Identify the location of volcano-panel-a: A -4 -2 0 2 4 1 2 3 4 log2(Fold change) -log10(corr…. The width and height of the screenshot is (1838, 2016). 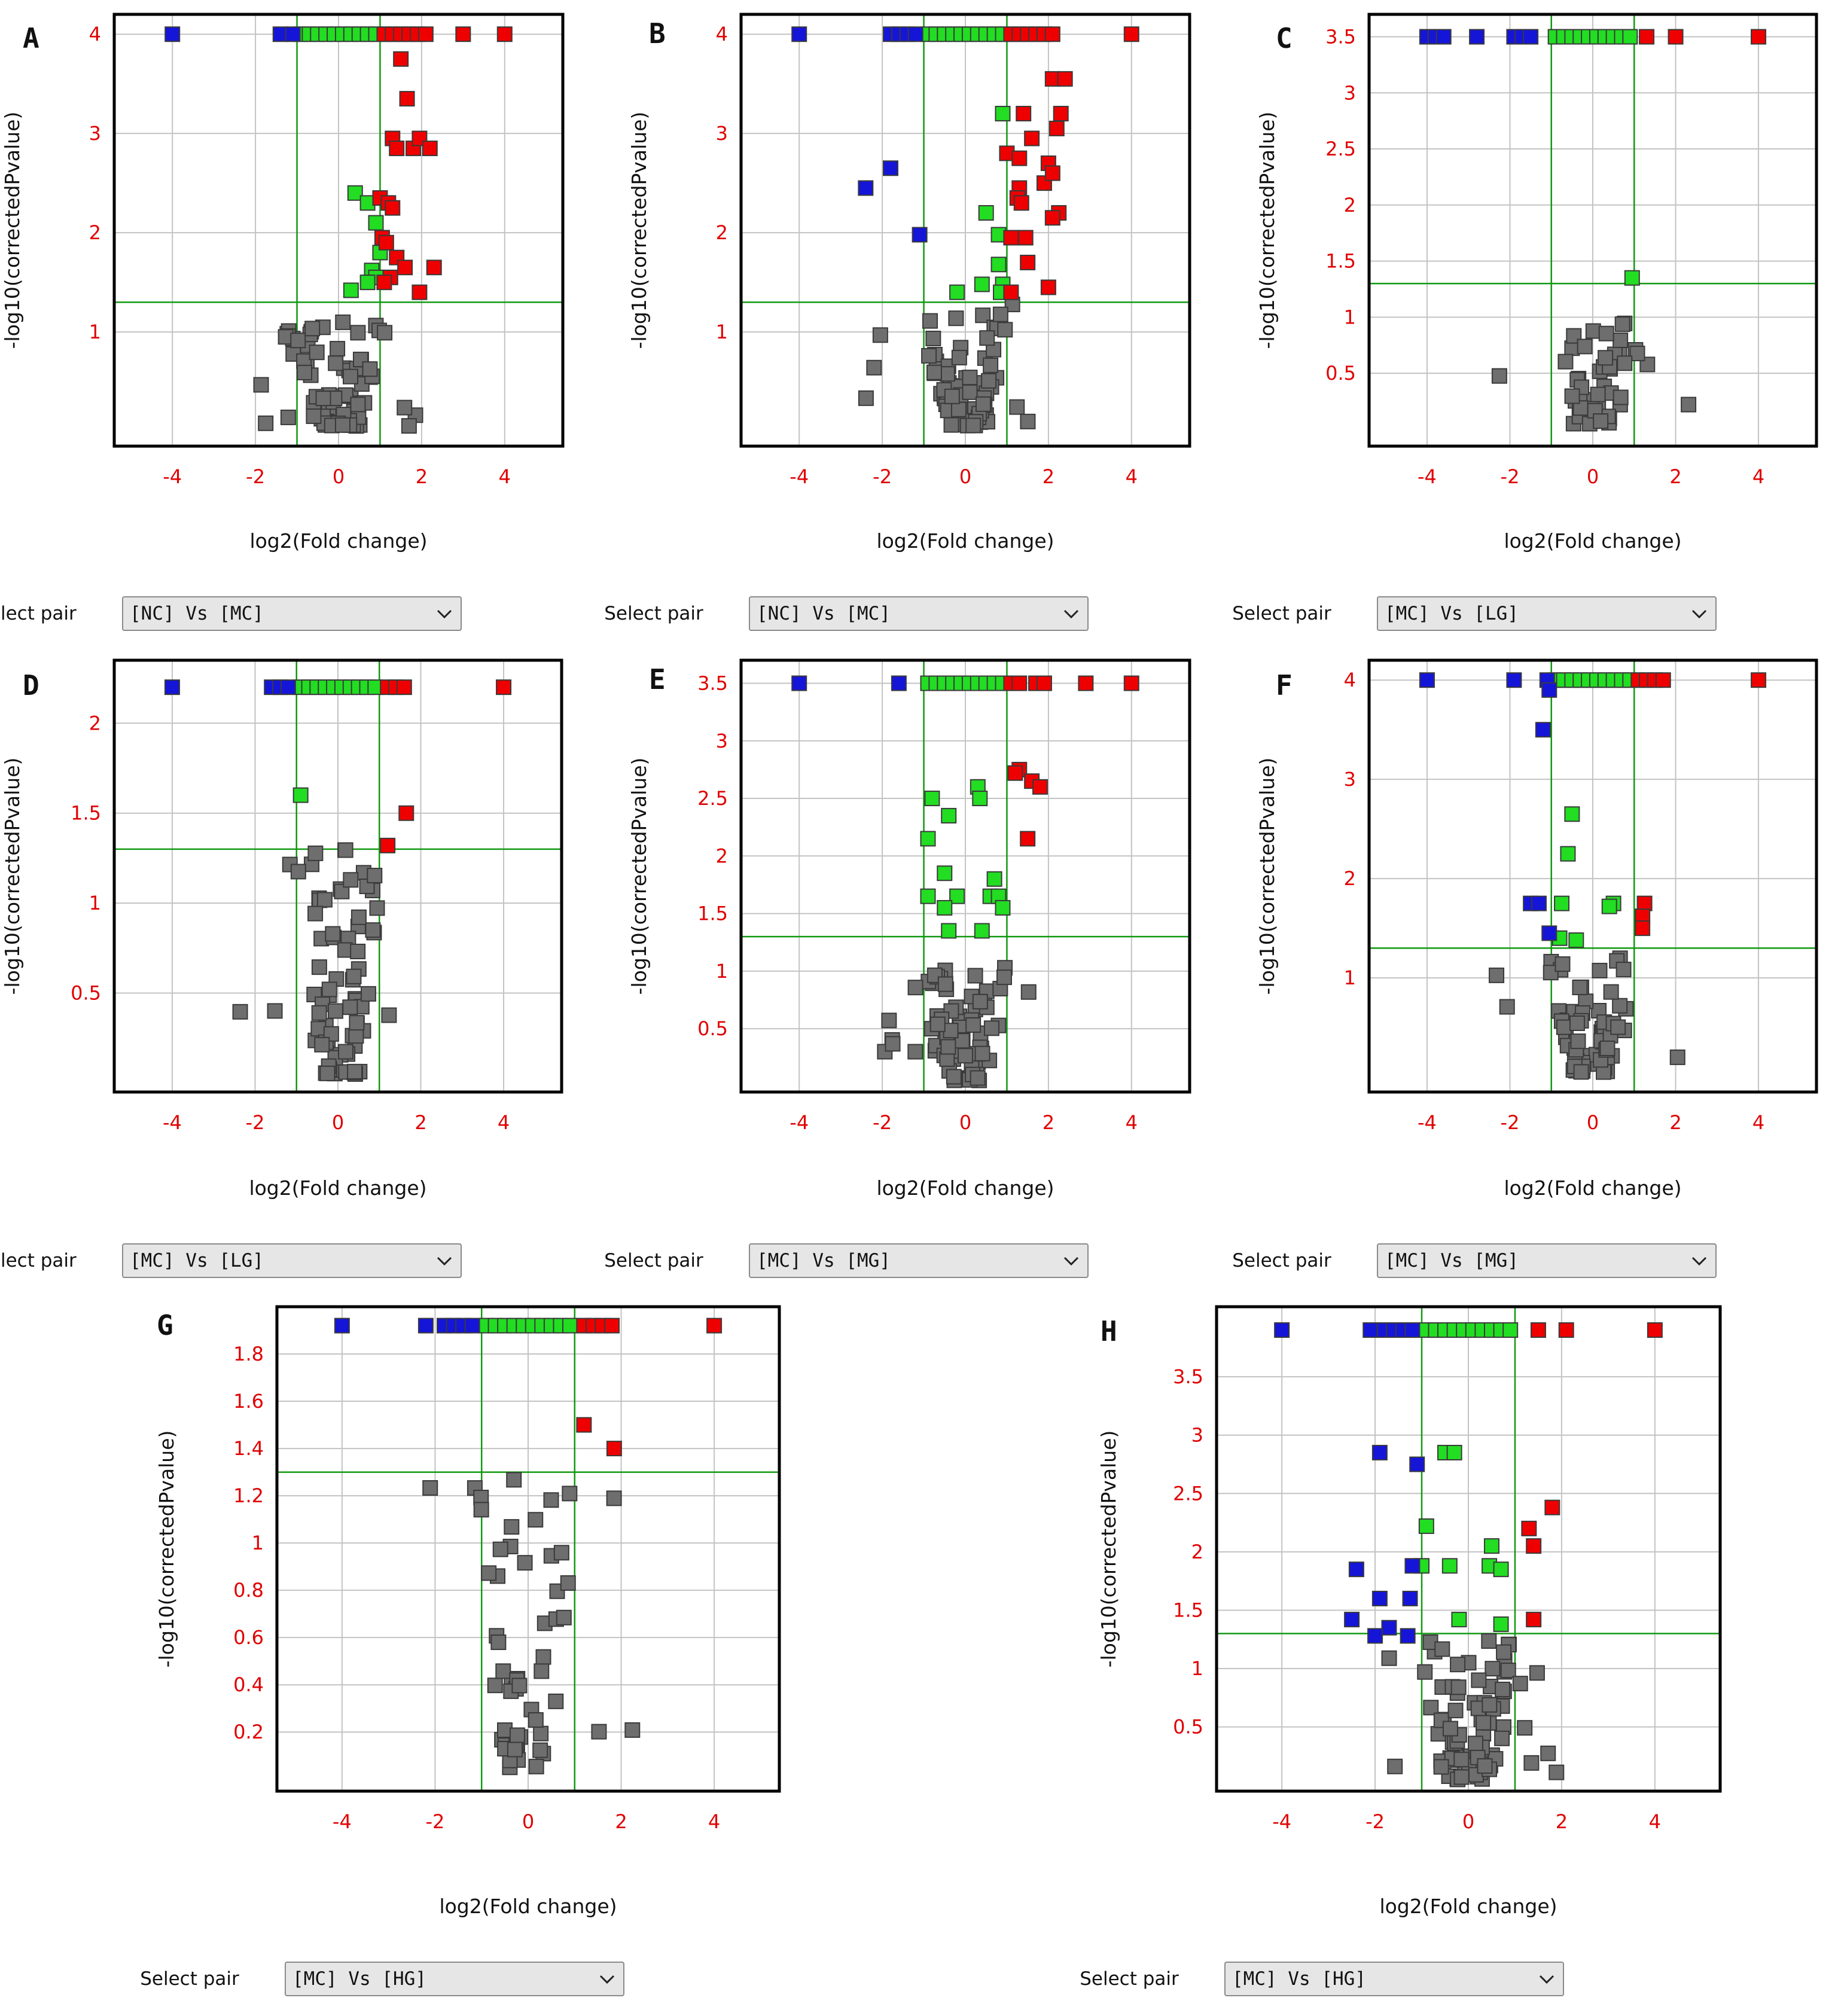
(282, 322).